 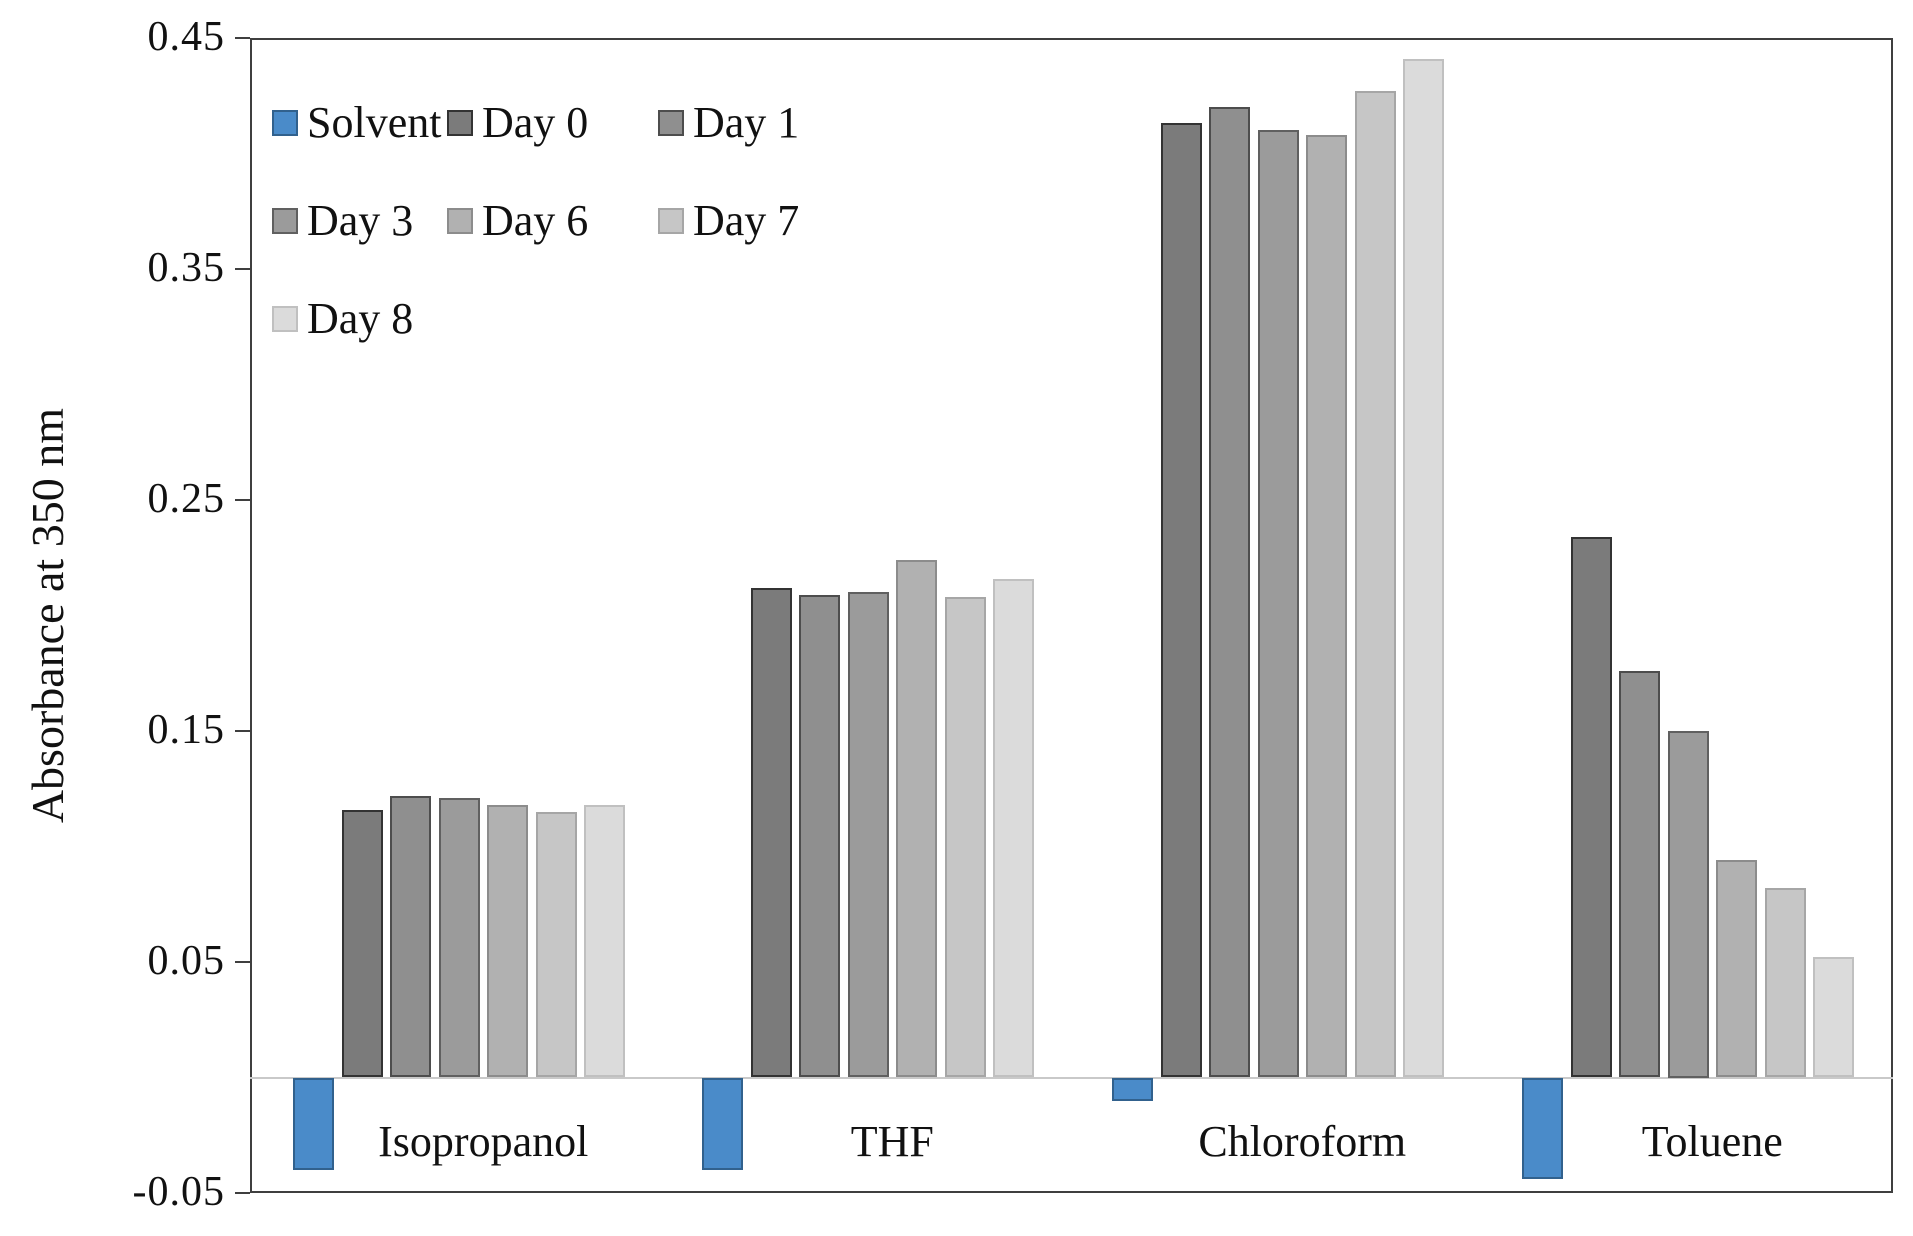 I want to click on bar-day-1-chloroform, so click(x=1229, y=592).